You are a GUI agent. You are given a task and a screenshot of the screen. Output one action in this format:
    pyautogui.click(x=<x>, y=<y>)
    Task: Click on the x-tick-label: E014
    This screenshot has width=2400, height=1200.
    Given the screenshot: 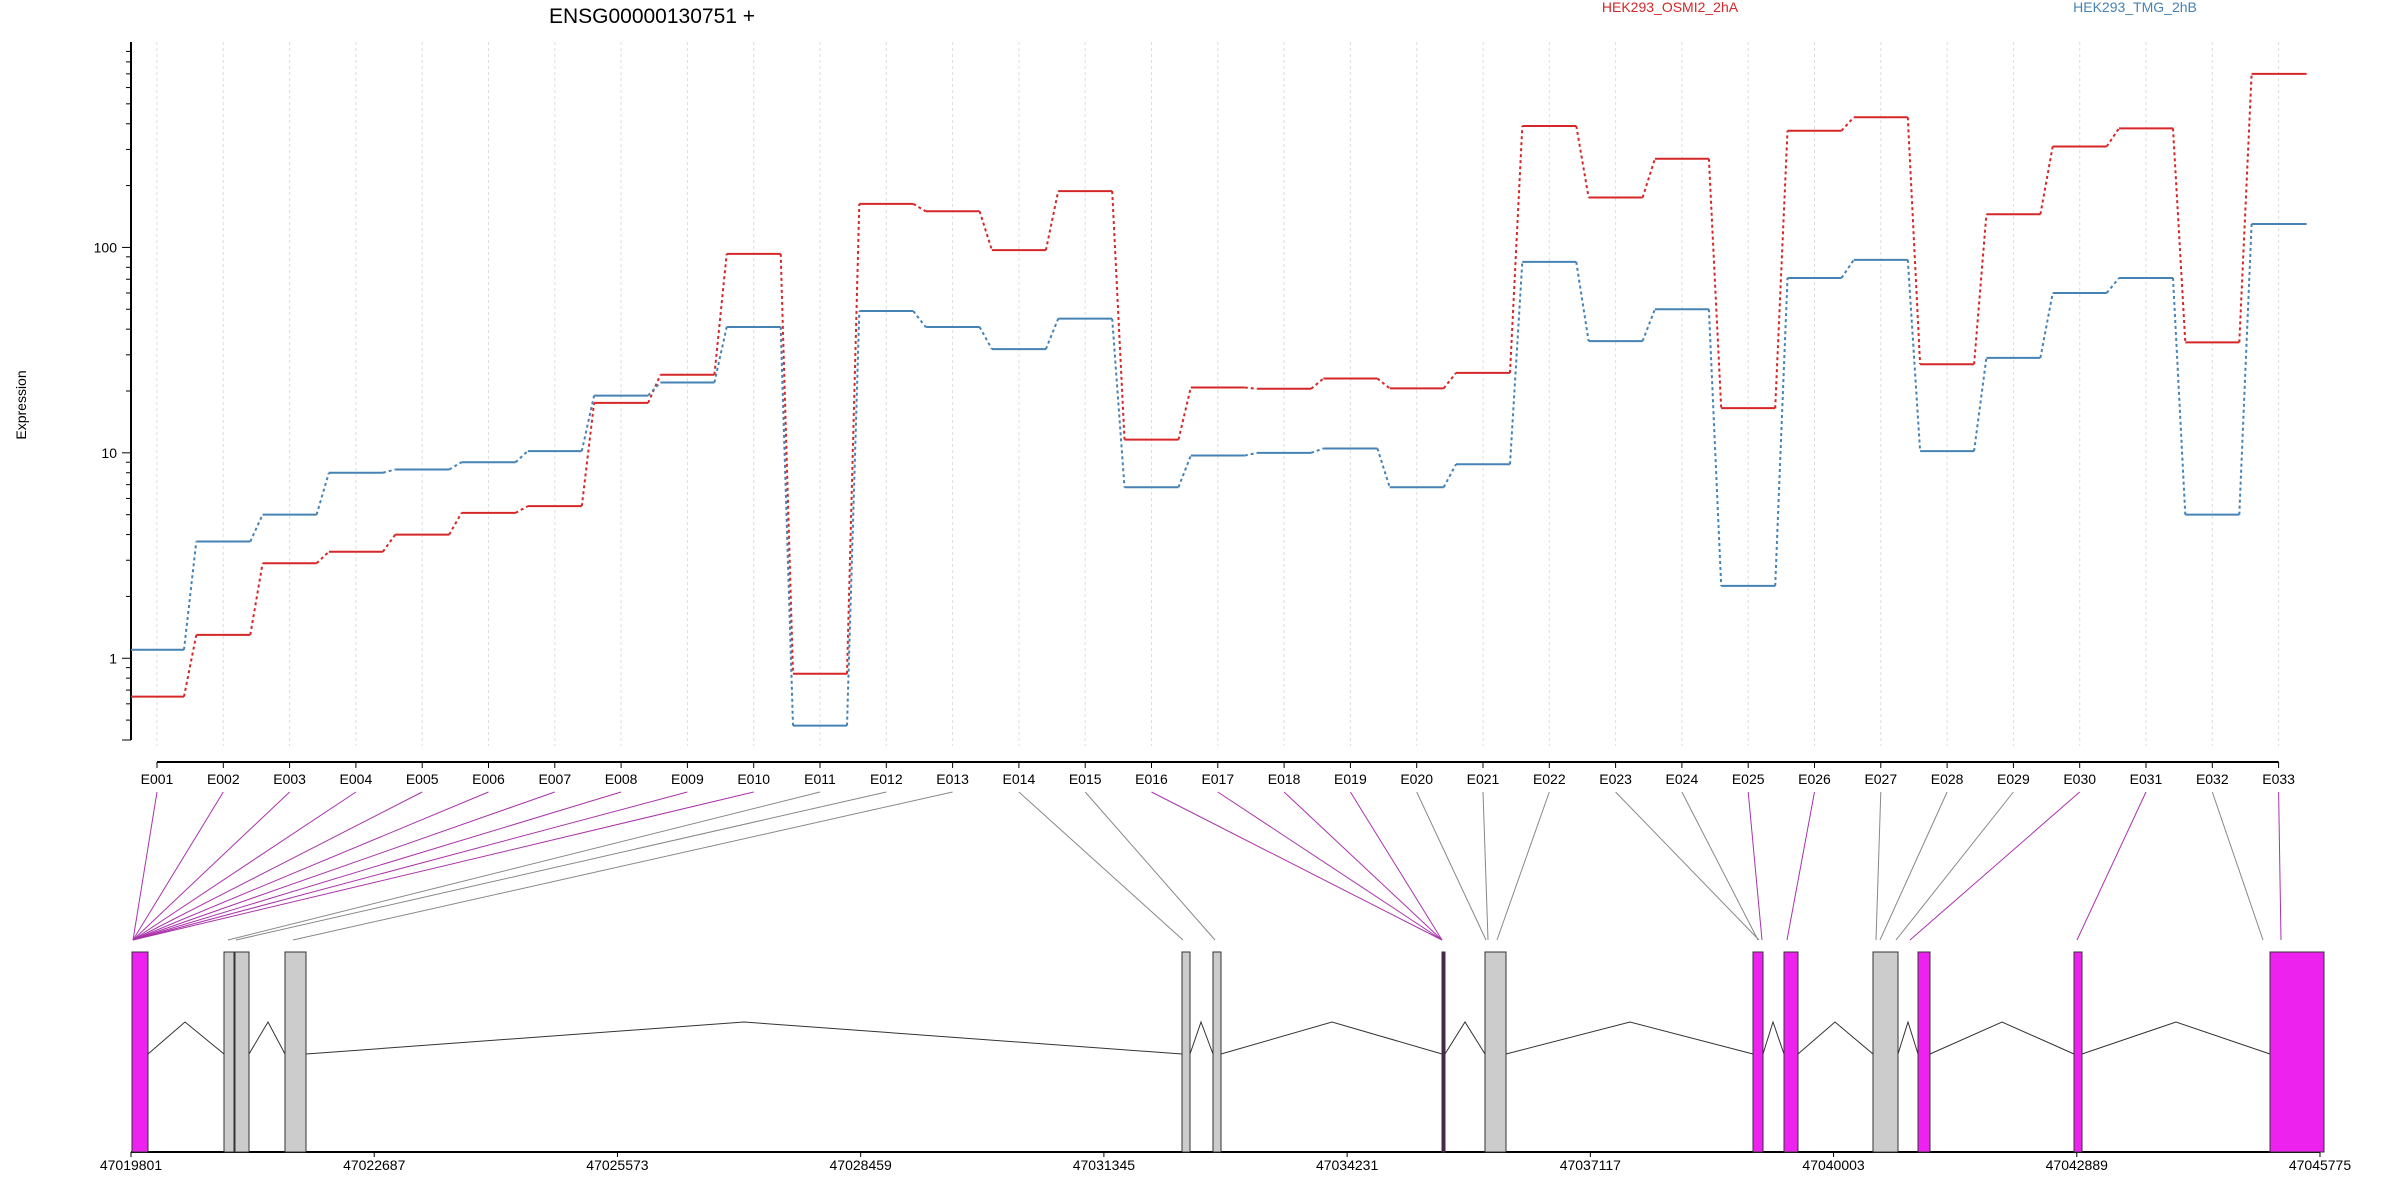 What is the action you would take?
    pyautogui.click(x=1019, y=779)
    